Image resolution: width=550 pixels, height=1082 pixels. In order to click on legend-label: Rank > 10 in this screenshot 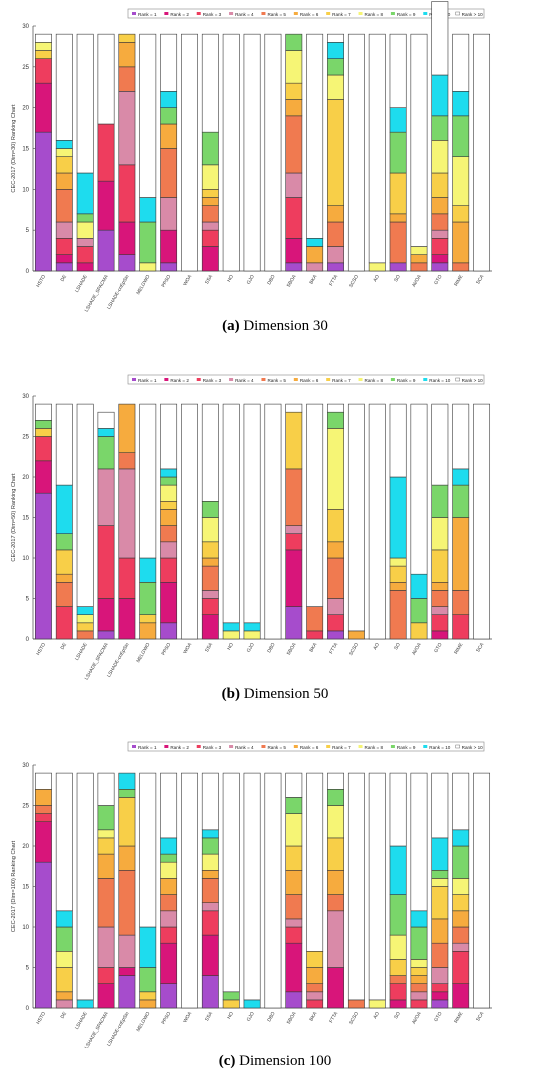, I will do `click(473, 747)`.